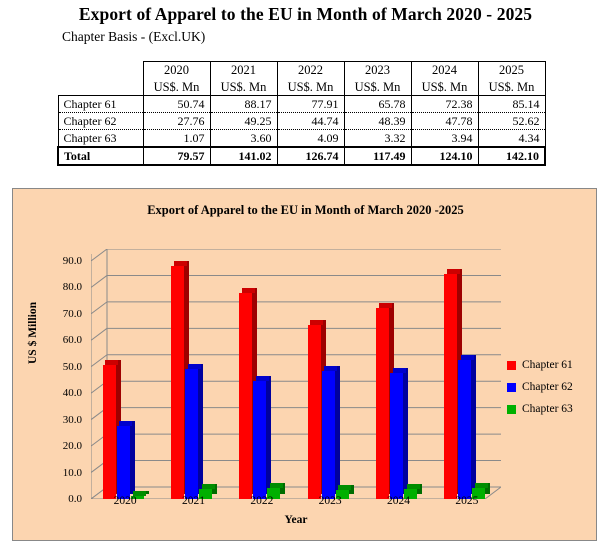 This screenshot has width=611, height=559. What do you see at coordinates (72, 472) in the screenshot?
I see `y-axis-tick-label: 10.0` at bounding box center [72, 472].